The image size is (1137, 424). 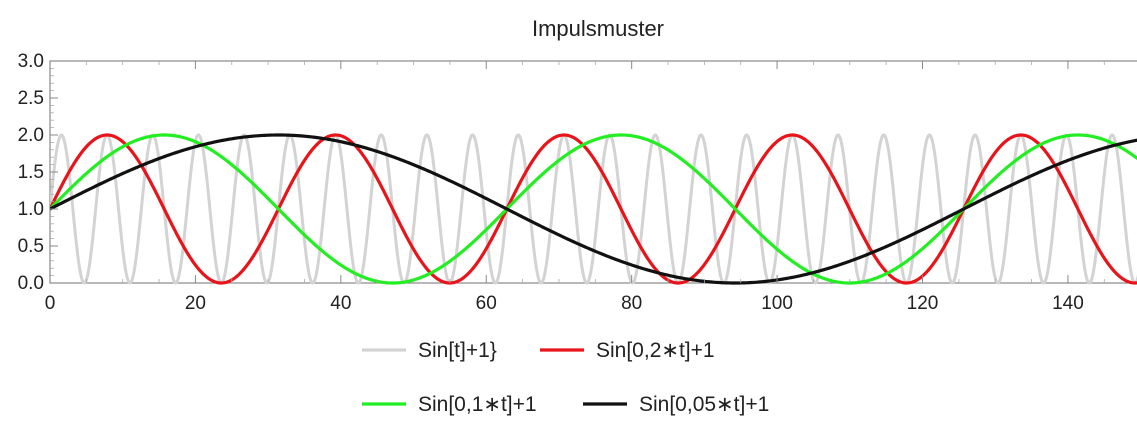 What do you see at coordinates (477, 404) in the screenshot?
I see `legend-label: Sin[0,1∗t]+1` at bounding box center [477, 404].